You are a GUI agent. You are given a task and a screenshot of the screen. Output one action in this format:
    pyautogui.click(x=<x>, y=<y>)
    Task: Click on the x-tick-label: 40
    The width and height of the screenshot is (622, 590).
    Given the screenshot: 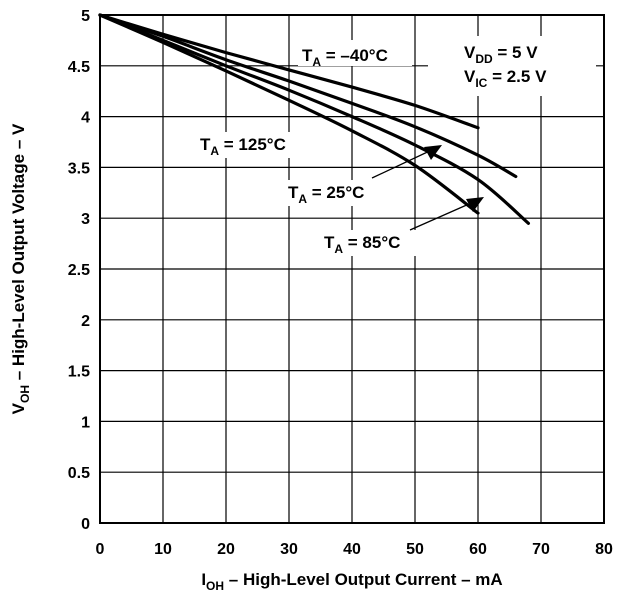 What is the action you would take?
    pyautogui.click(x=352, y=549)
    